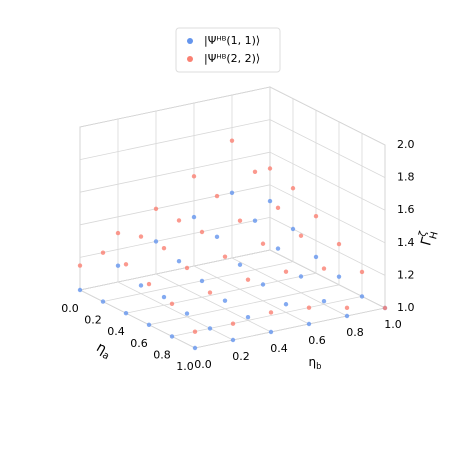 This screenshot has height=456, width=456. Describe the element at coordinates (406, 209) in the screenshot. I see `z-tick-label: 1.6` at that location.